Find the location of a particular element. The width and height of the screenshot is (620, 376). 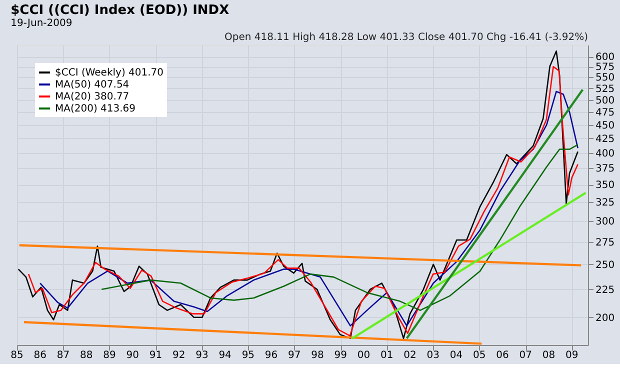

x-tick-label: 87 is located at coordinates (63, 355).